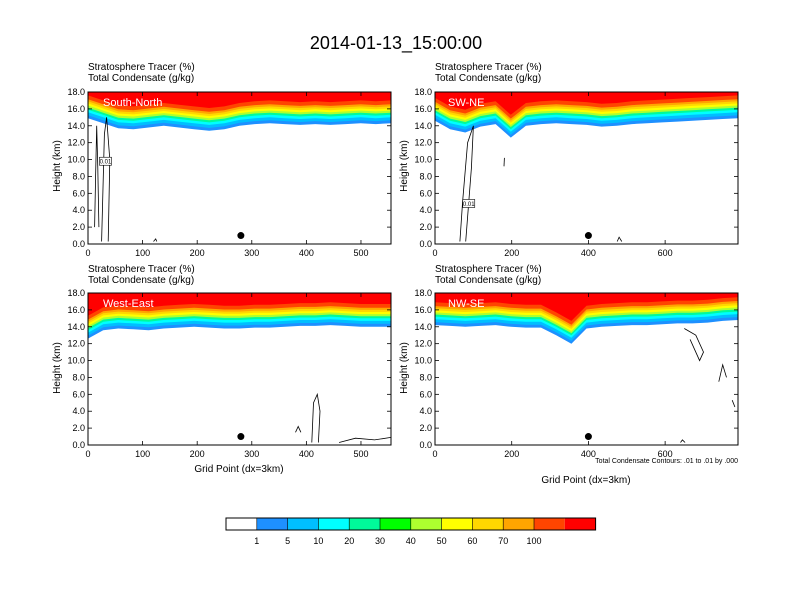 This screenshot has height=612, width=792. Describe the element at coordinates (360, 253) in the screenshot. I see `x-tick-label: 500` at that location.